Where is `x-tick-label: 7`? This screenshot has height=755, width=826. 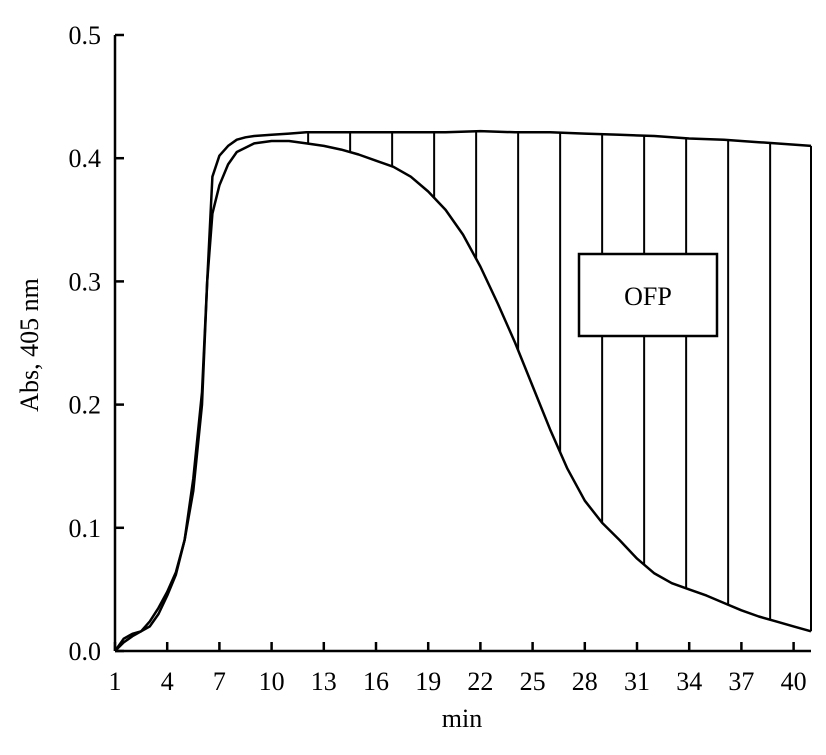
x-tick-label: 7 is located at coordinates (219, 681).